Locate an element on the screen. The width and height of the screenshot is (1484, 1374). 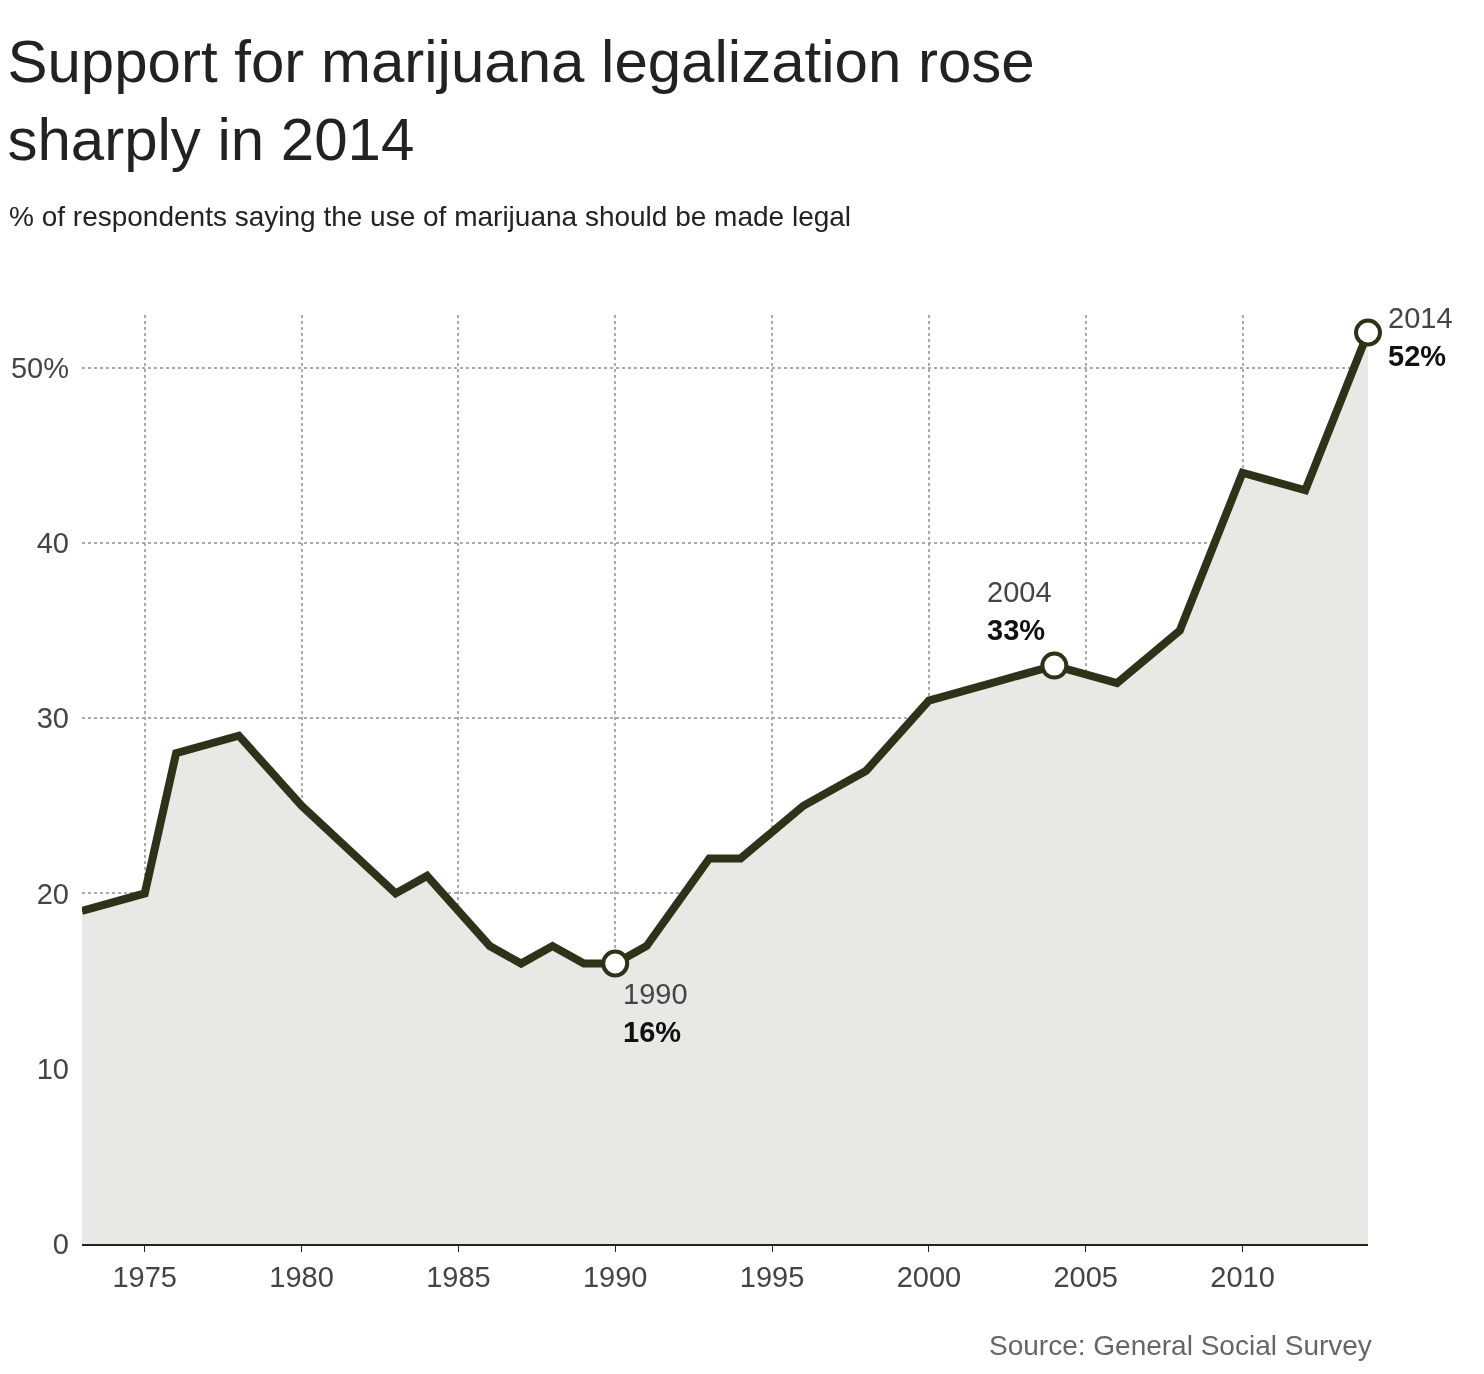
y-tick-label: 50% is located at coordinates (39, 367).